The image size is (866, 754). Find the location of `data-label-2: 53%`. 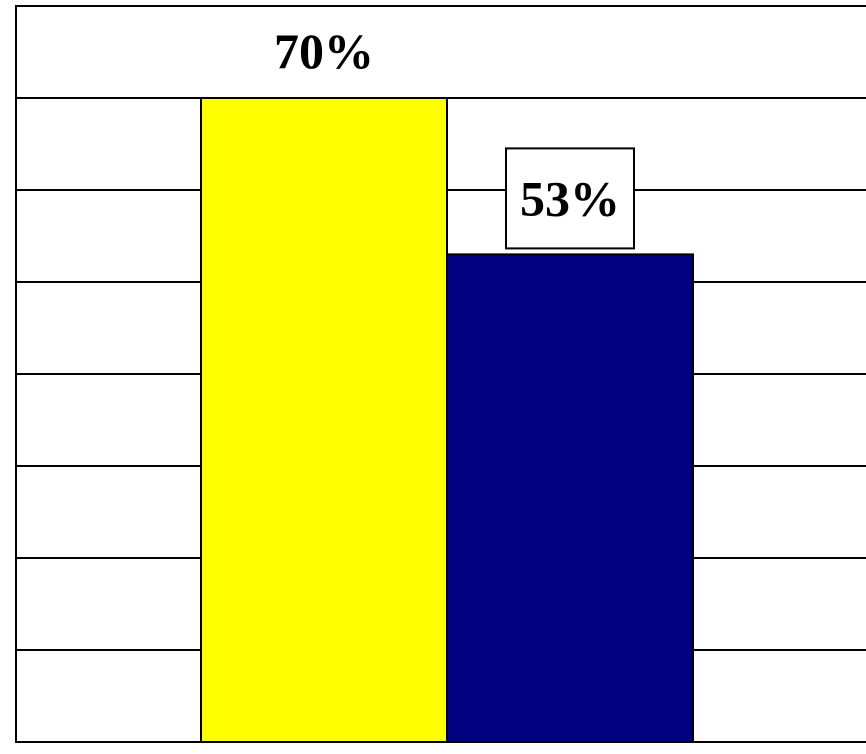

data-label-2: 53% is located at coordinates (570, 198).